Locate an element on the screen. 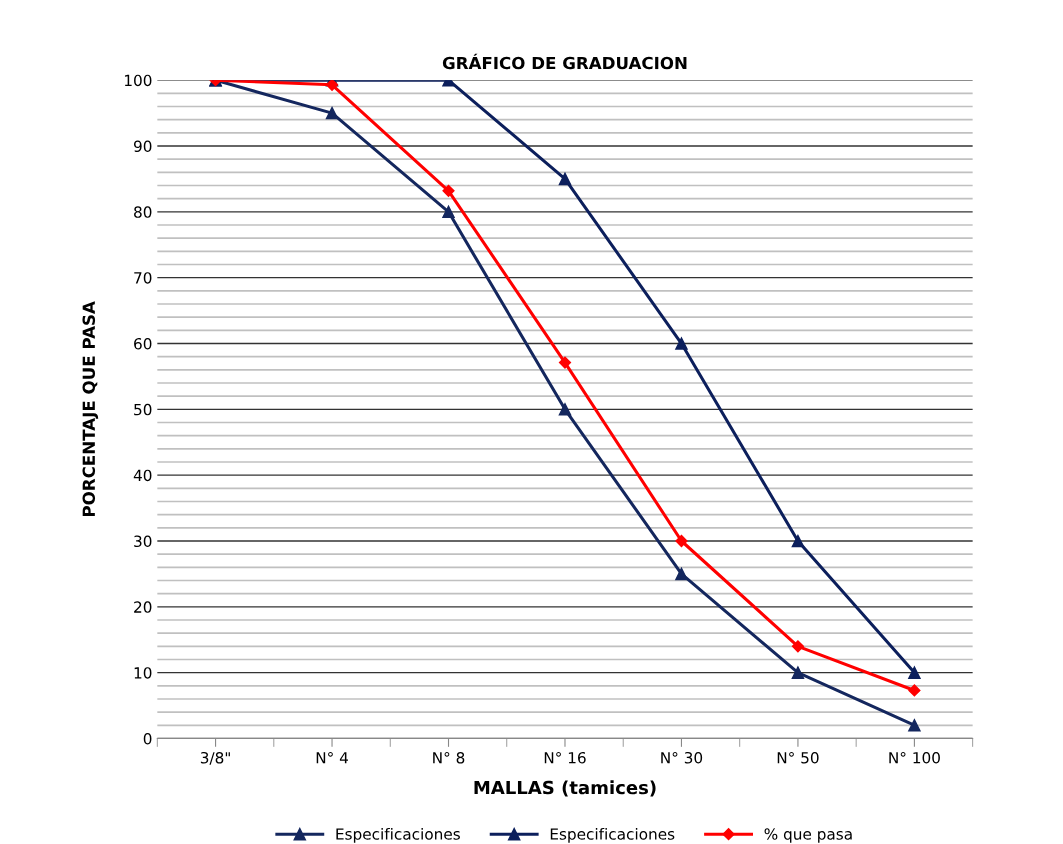 The width and height of the screenshot is (1063, 844). y-tick-label: 70 is located at coordinates (143, 278).